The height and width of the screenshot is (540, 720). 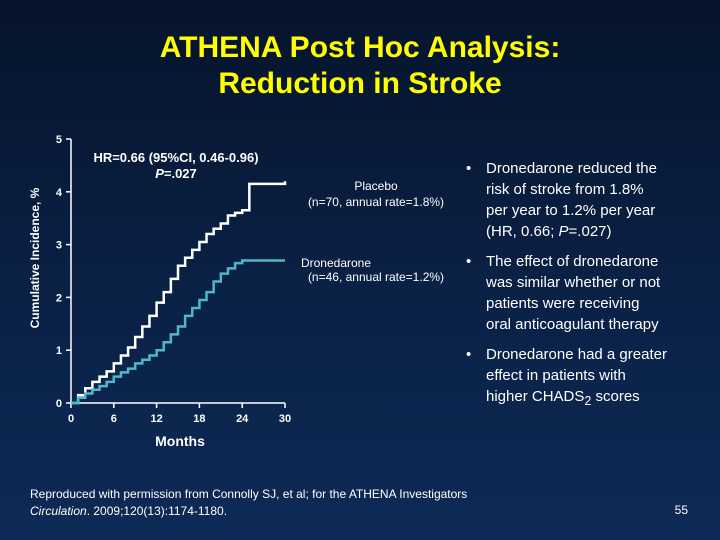 What do you see at coordinates (175, 157) in the screenshot?
I see `hr-annotation-line1: HR=0.66 (95%CI, 0.46-0.96)` at bounding box center [175, 157].